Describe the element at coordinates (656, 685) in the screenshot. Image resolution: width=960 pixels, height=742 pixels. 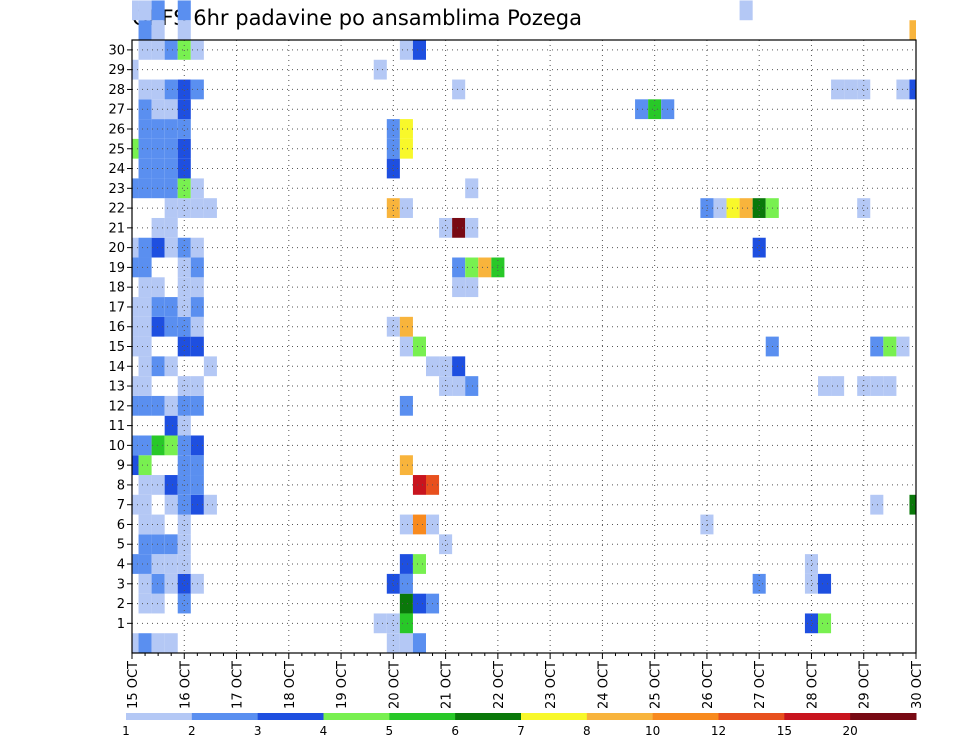
I see `x-tick-label: 25 OCT` at that location.